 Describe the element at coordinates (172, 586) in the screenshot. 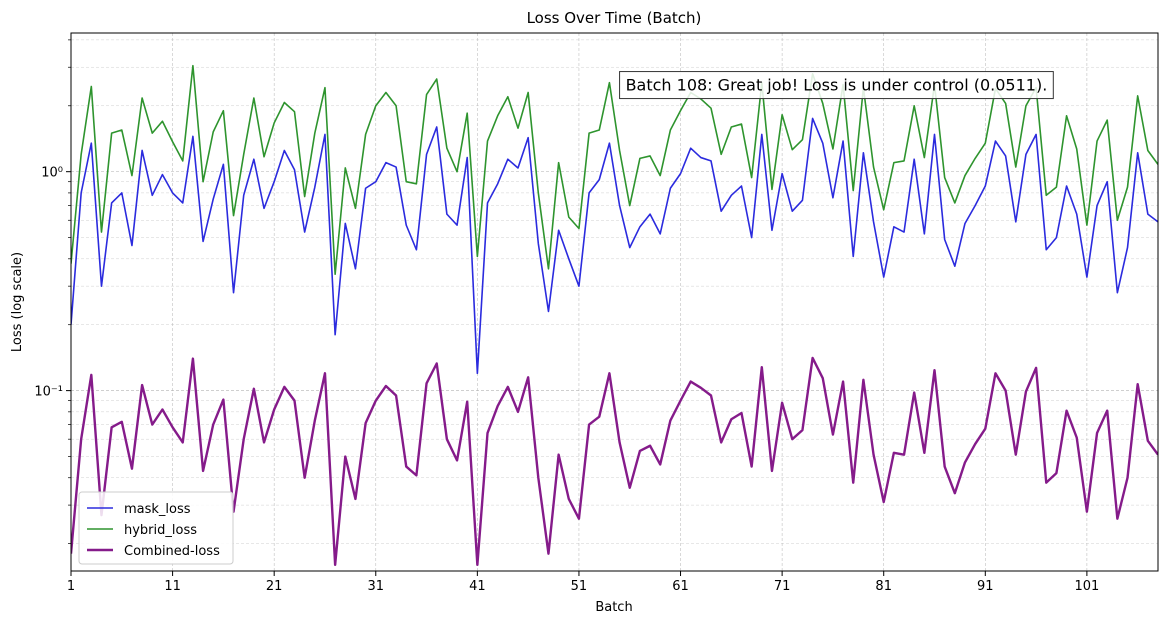

I see `x-tick-label: 11` at that location.